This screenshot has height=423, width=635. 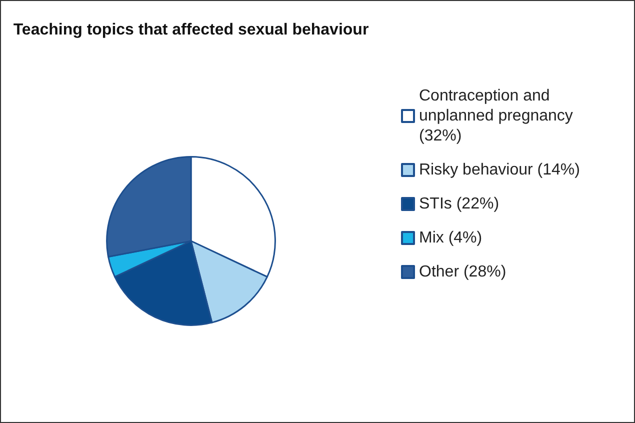 I want to click on legend-label: Risky behaviour (14%), so click(x=499, y=170).